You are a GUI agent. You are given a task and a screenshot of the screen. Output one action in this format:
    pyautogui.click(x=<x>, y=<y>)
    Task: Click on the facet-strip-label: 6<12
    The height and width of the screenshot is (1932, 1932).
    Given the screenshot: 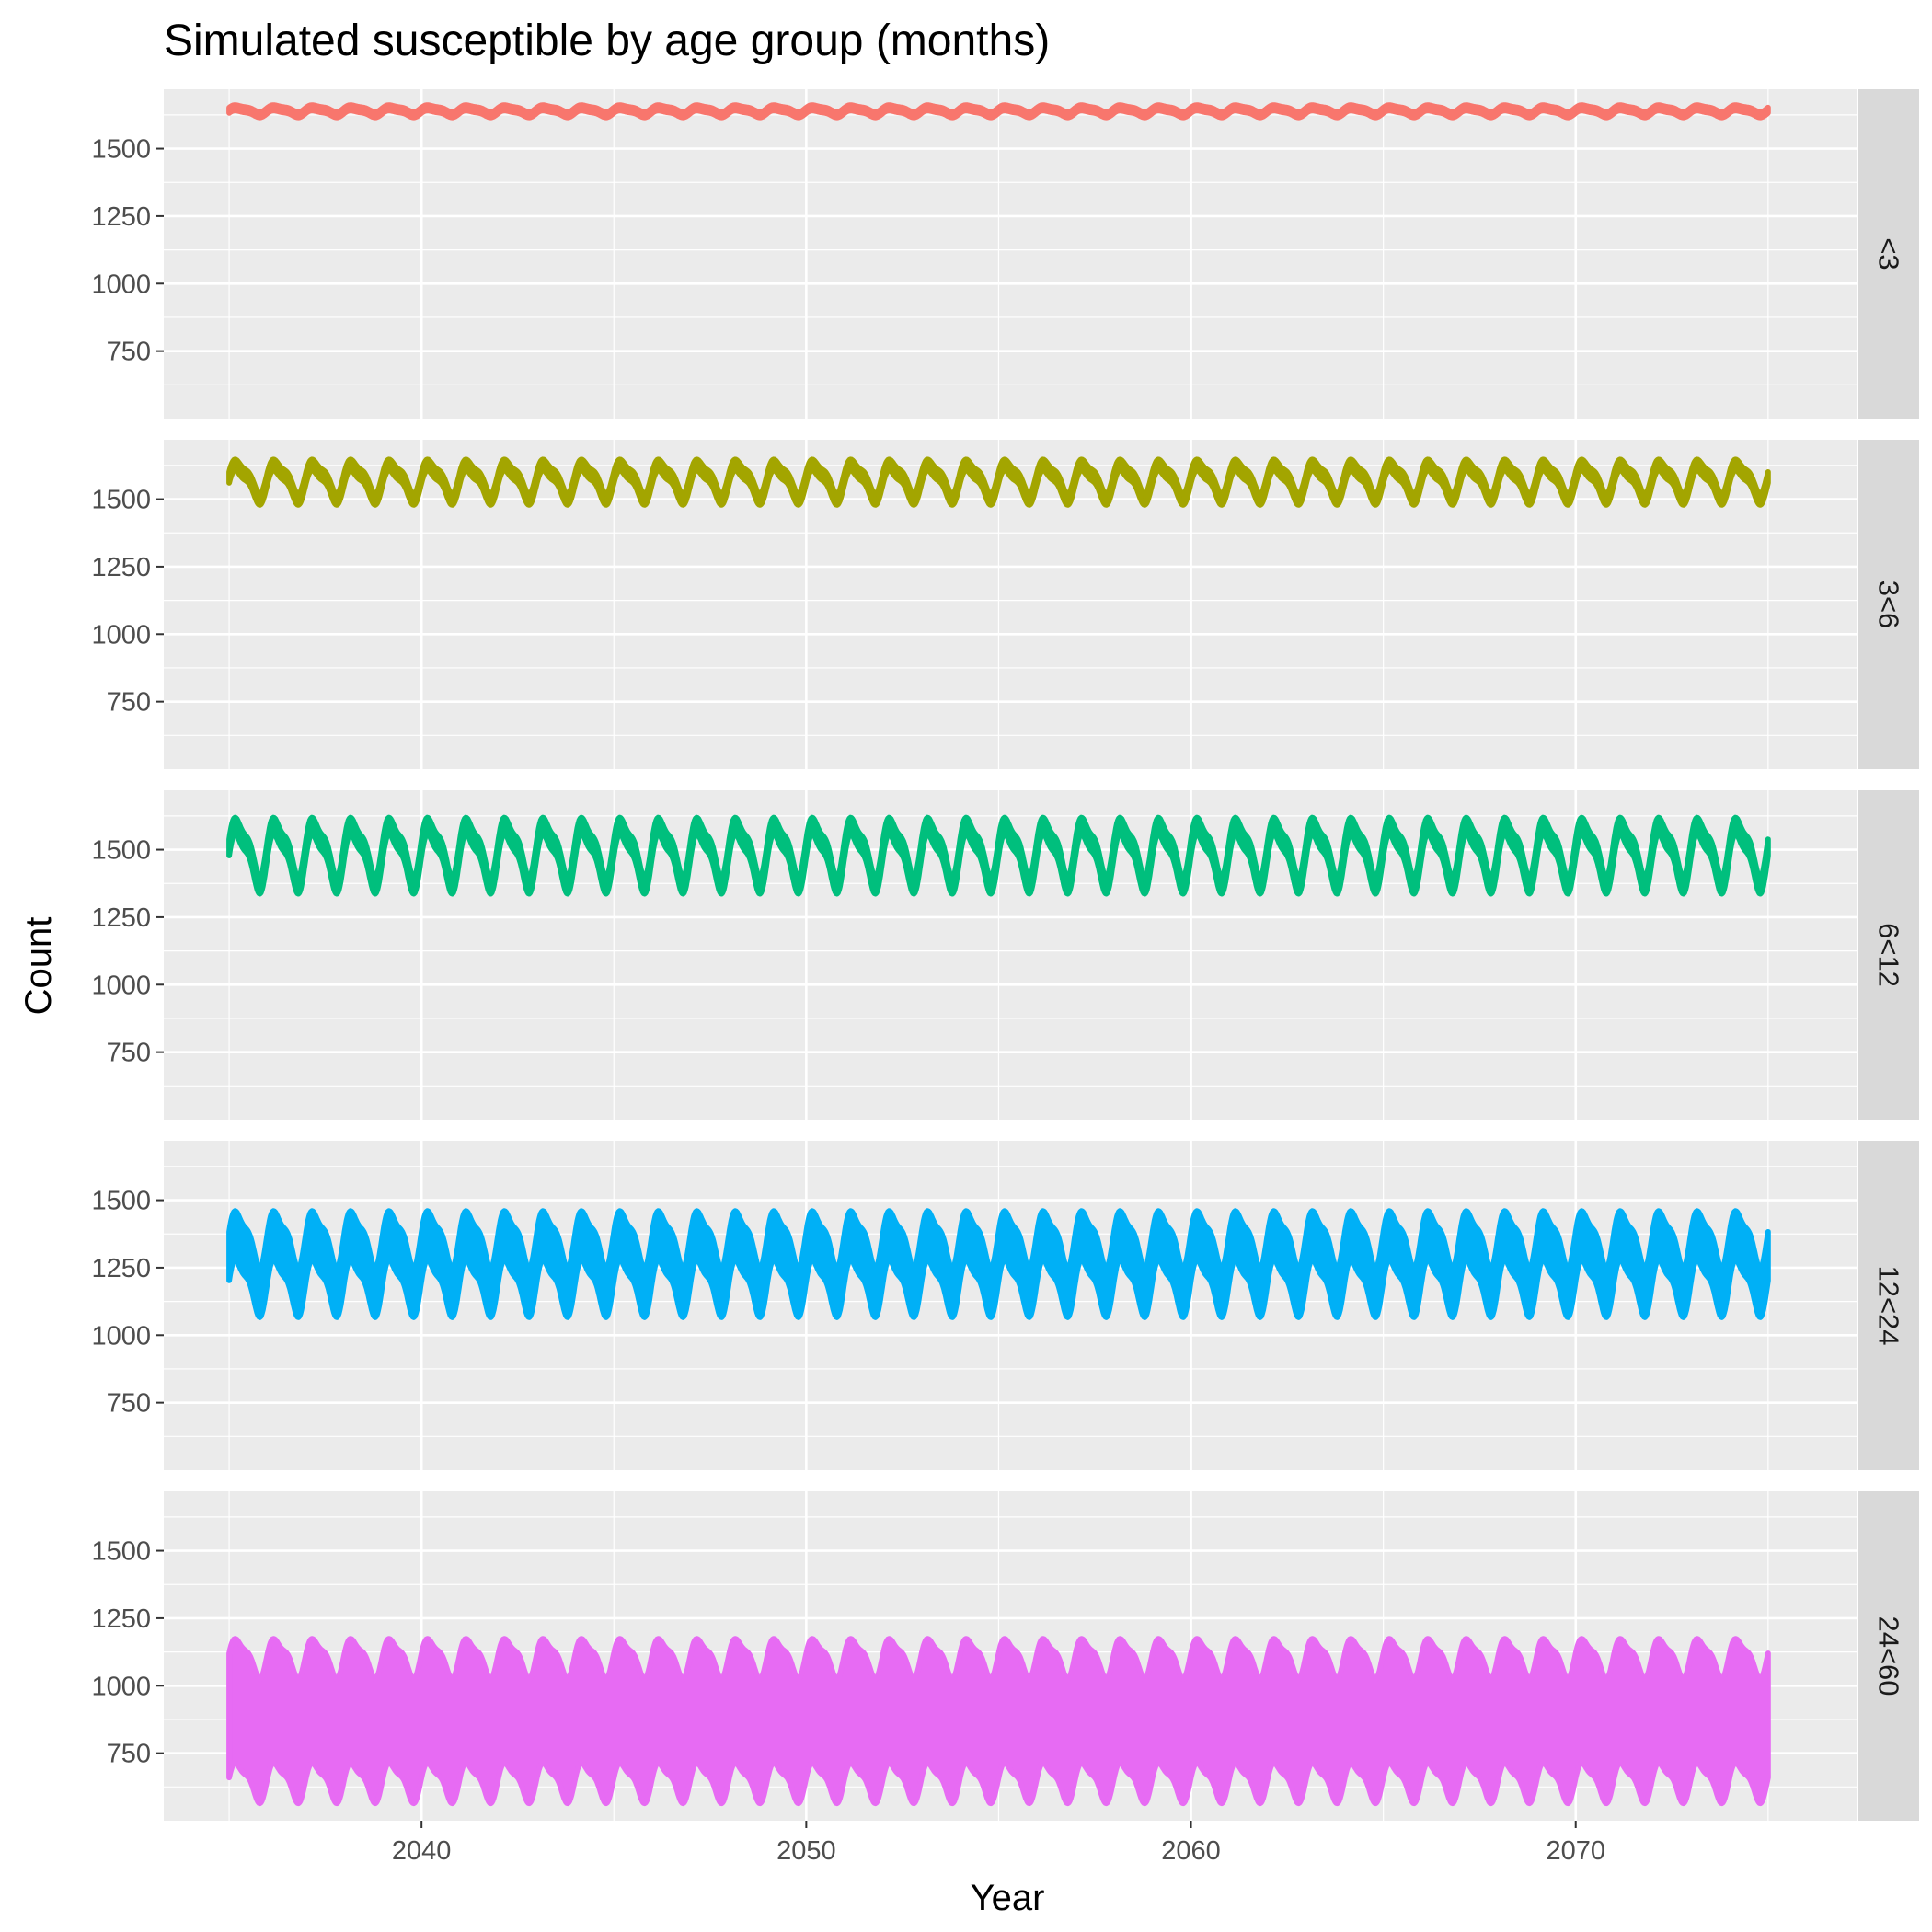 What is the action you would take?
    pyautogui.click(x=1889, y=955)
    